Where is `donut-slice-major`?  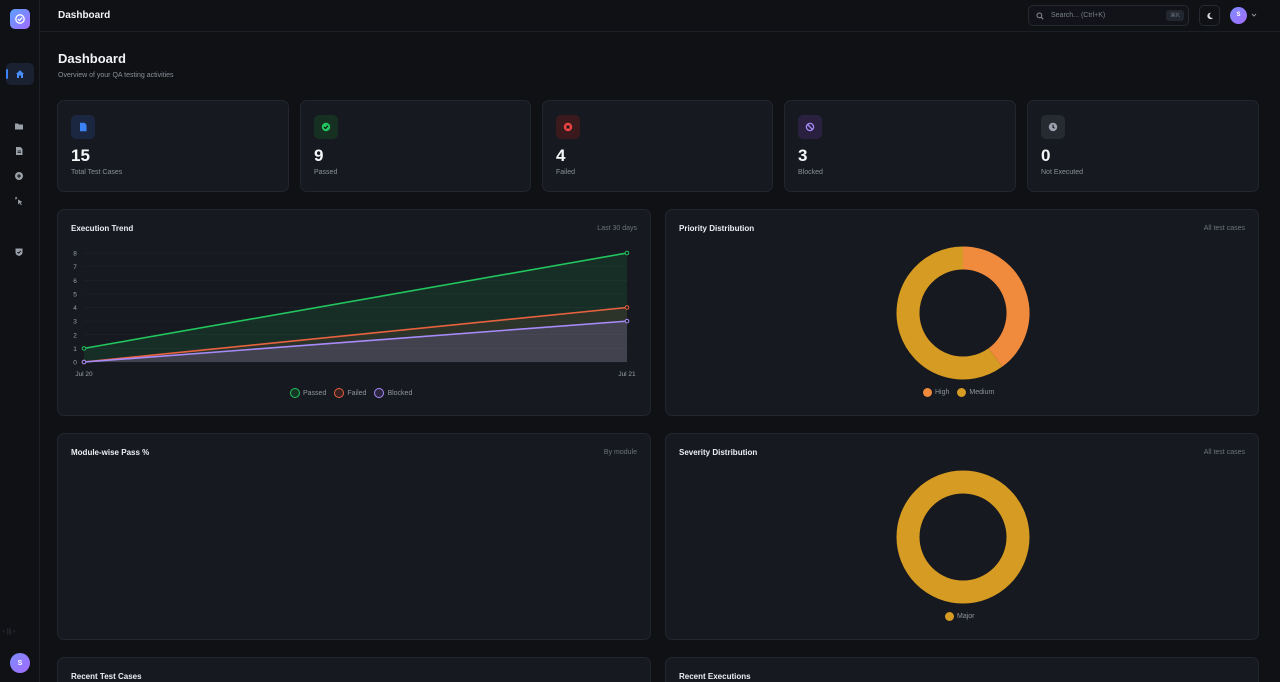
donut-slice-major is located at coordinates (963, 537).